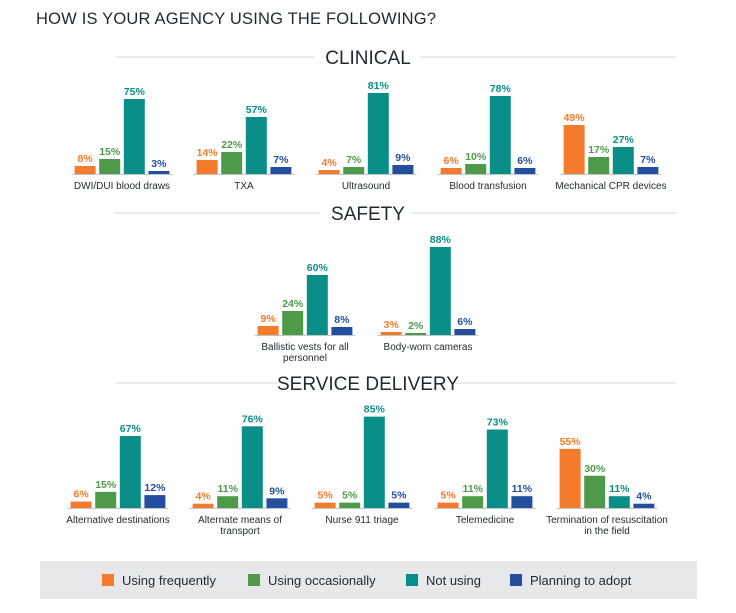 The height and width of the screenshot is (613, 736). Describe the element at coordinates (169, 580) in the screenshot. I see `legend-label: Using frequently` at that location.